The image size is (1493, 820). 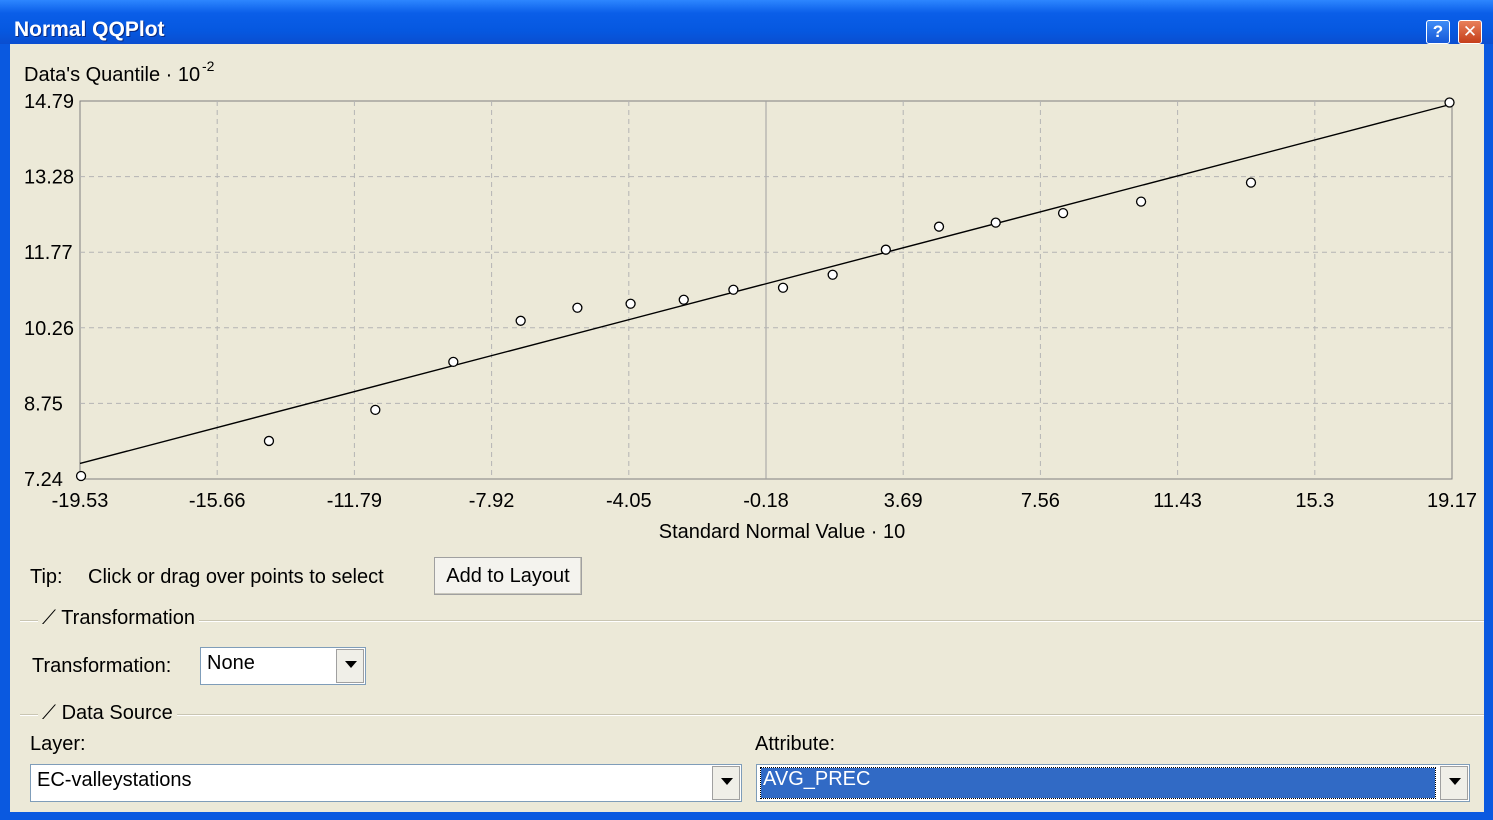 What do you see at coordinates (43, 480) in the screenshot?
I see `y-tick-label: 7.24` at bounding box center [43, 480].